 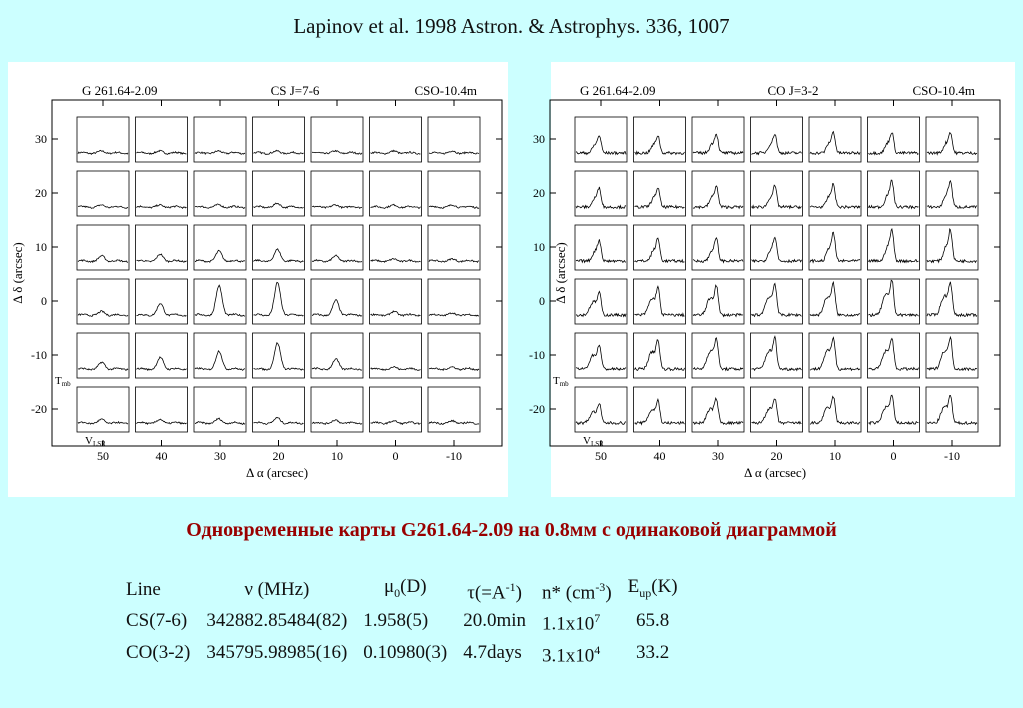 I want to click on x-tick-label: 10, so click(x=337, y=456).